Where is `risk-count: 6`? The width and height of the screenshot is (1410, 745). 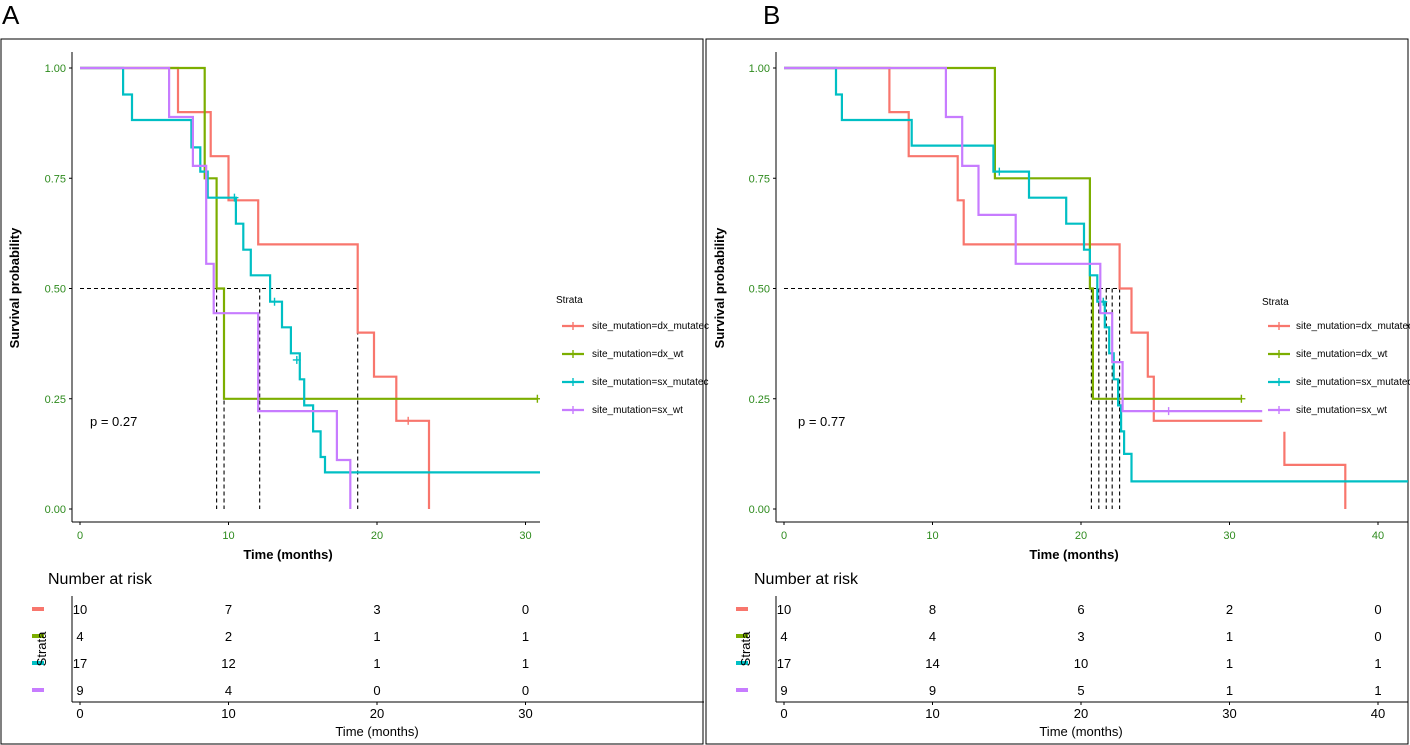 risk-count: 6 is located at coordinates (1080, 609).